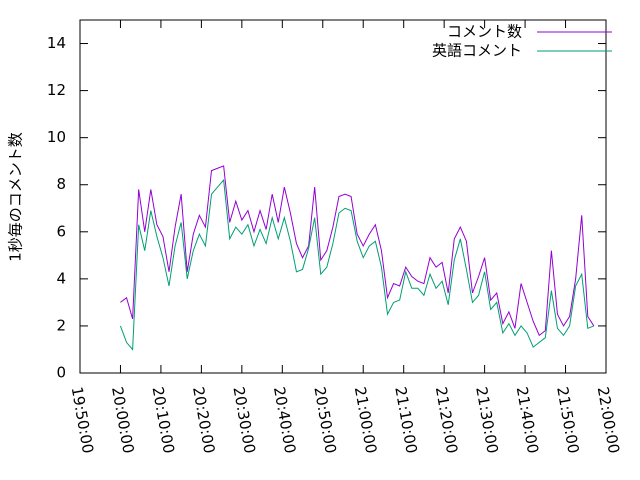 Image resolution: width=640 pixels, height=480 pixels. I want to click on legend-label: 英語コメント, so click(477, 51).